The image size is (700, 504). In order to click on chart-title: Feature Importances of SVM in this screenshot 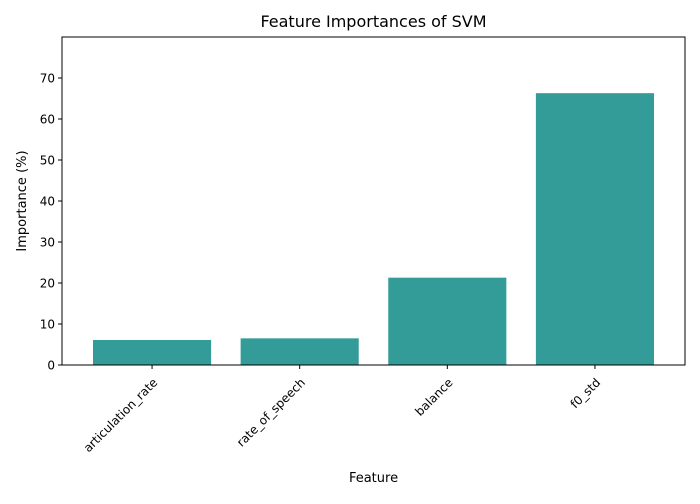, I will do `click(373, 21)`.